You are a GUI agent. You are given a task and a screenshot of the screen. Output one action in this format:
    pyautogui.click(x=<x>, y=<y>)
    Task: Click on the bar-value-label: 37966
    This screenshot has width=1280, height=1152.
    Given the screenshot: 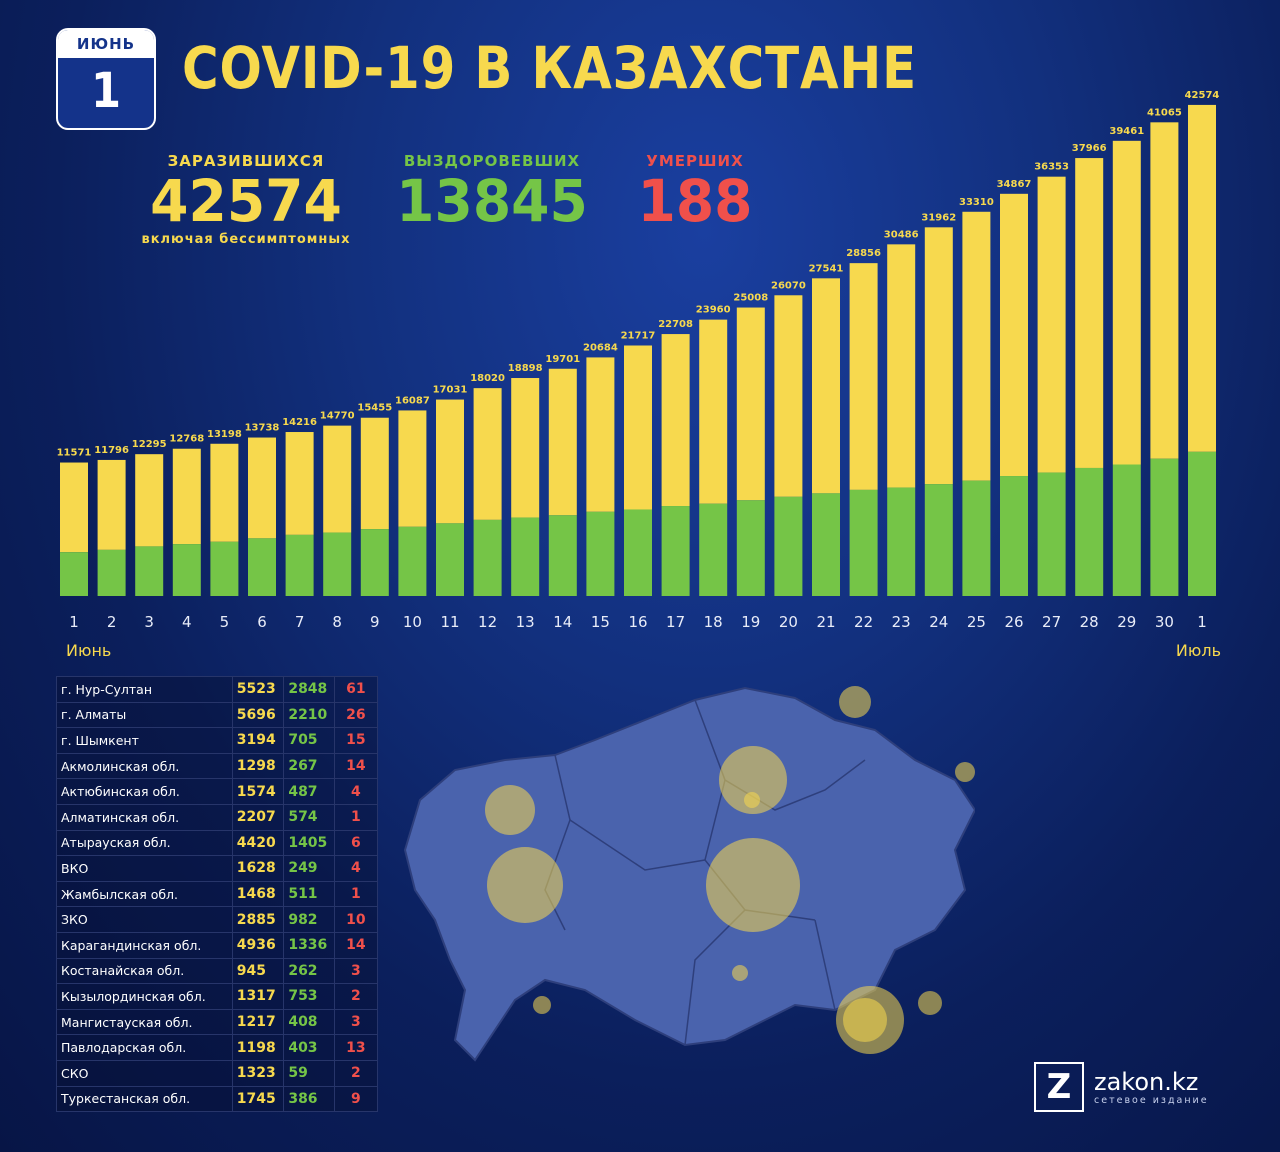 What is the action you would take?
    pyautogui.click(x=1089, y=148)
    